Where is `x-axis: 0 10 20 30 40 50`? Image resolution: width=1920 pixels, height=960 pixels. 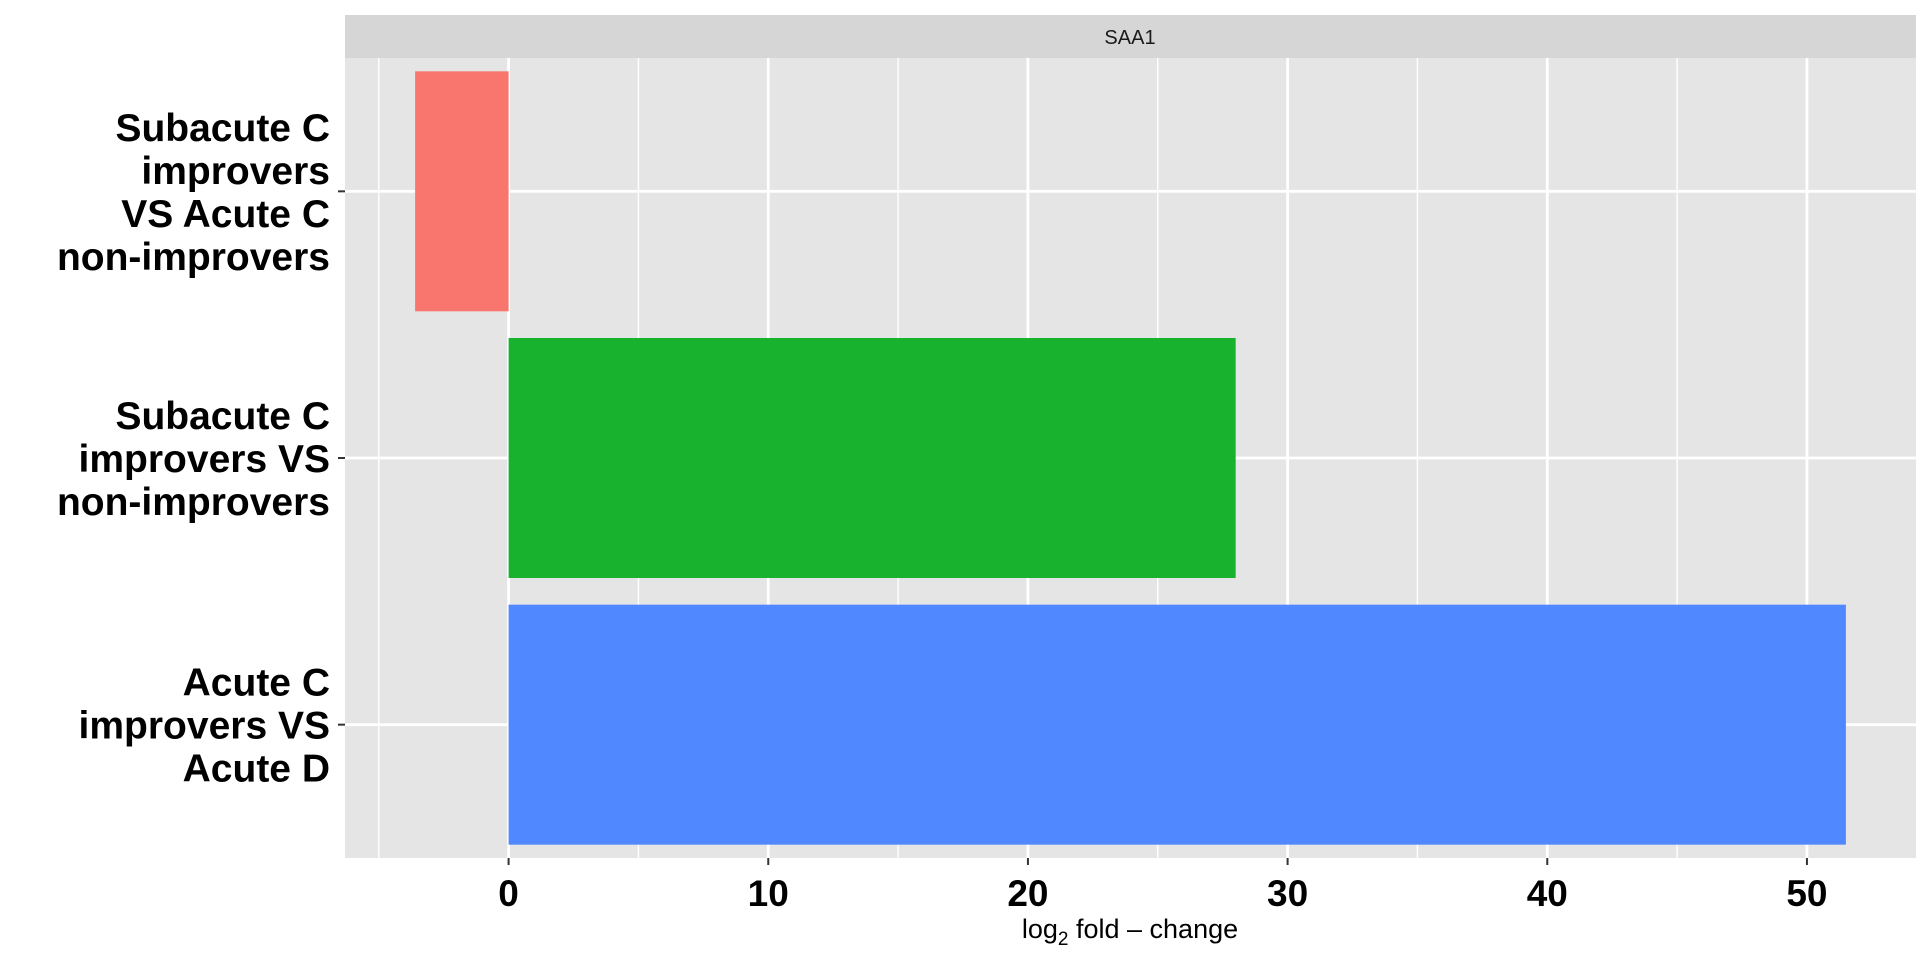
x-axis: 0 10 20 30 40 50 is located at coordinates (1163, 886).